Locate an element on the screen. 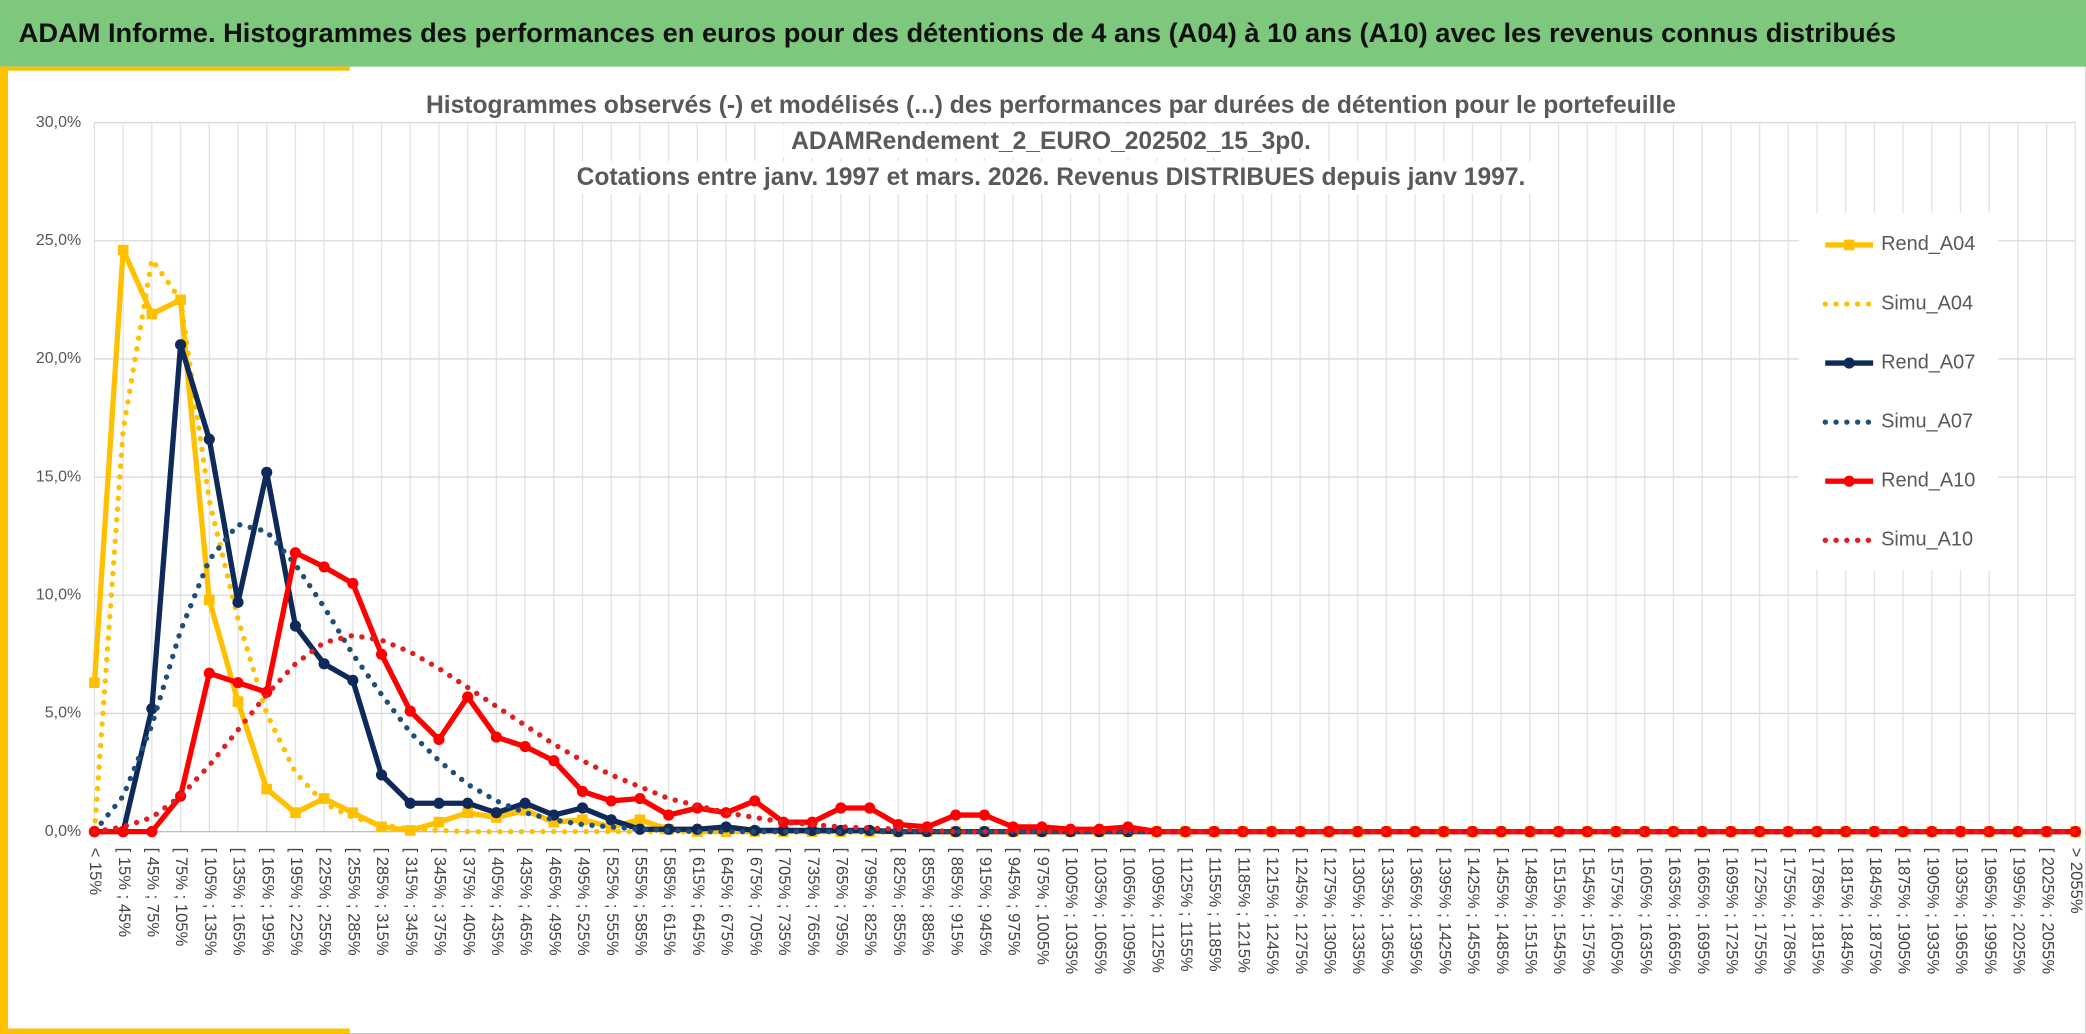 The image size is (2086, 1034). x-tick-label: [ 135% ; 165% is located at coordinates (239, 902).